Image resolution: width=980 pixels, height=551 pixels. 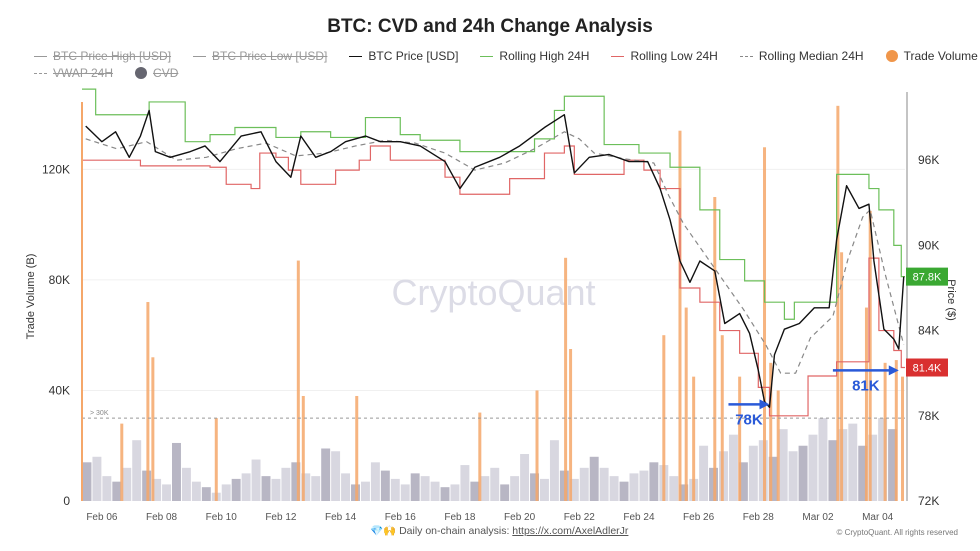 I want to click on y-right-tick-label: 96K, so click(x=928, y=160).